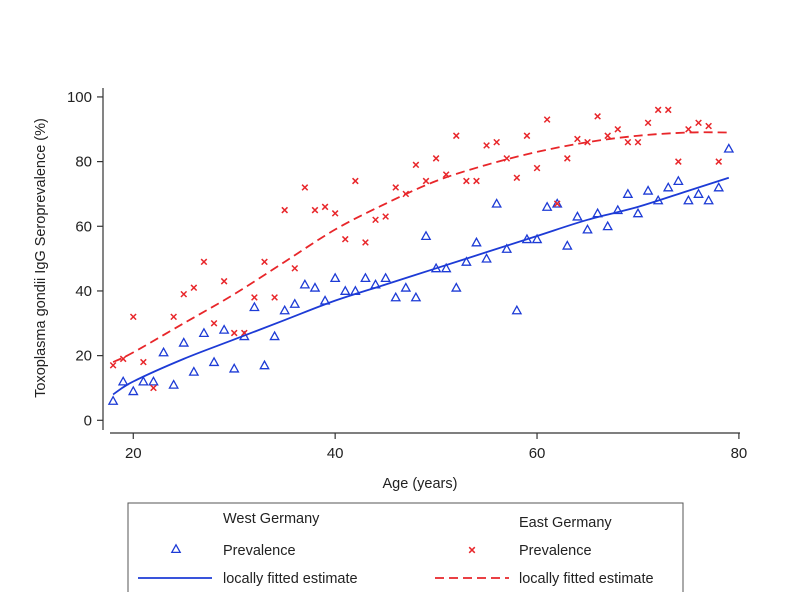  What do you see at coordinates (436, 447) in the screenshot?
I see `x-axis-ticks: 20 40 60 80` at bounding box center [436, 447].